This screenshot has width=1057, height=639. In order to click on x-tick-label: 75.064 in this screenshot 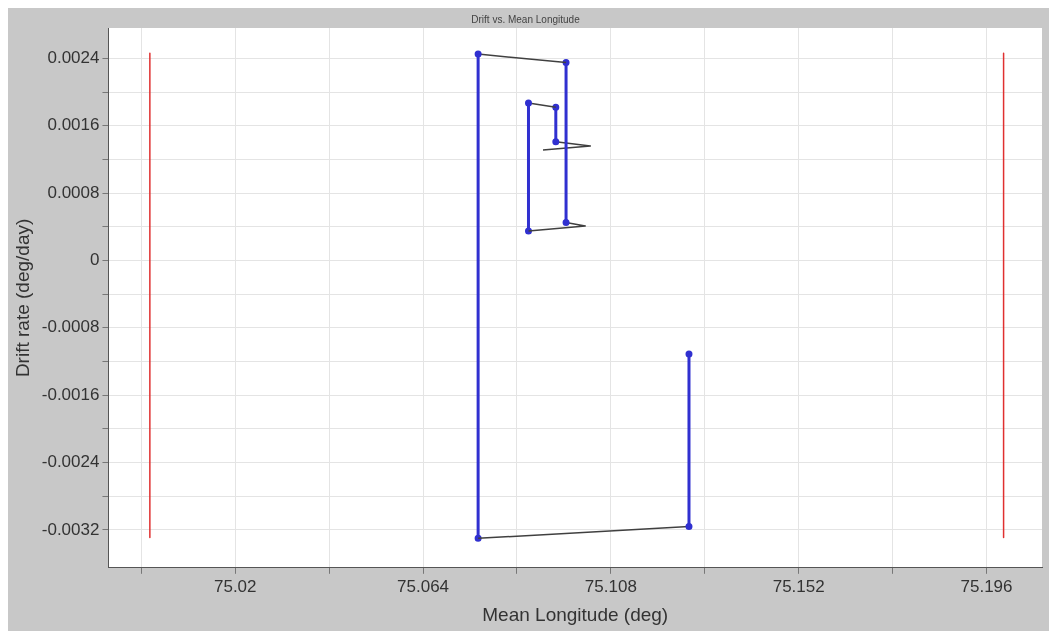, I will do `click(423, 586)`.